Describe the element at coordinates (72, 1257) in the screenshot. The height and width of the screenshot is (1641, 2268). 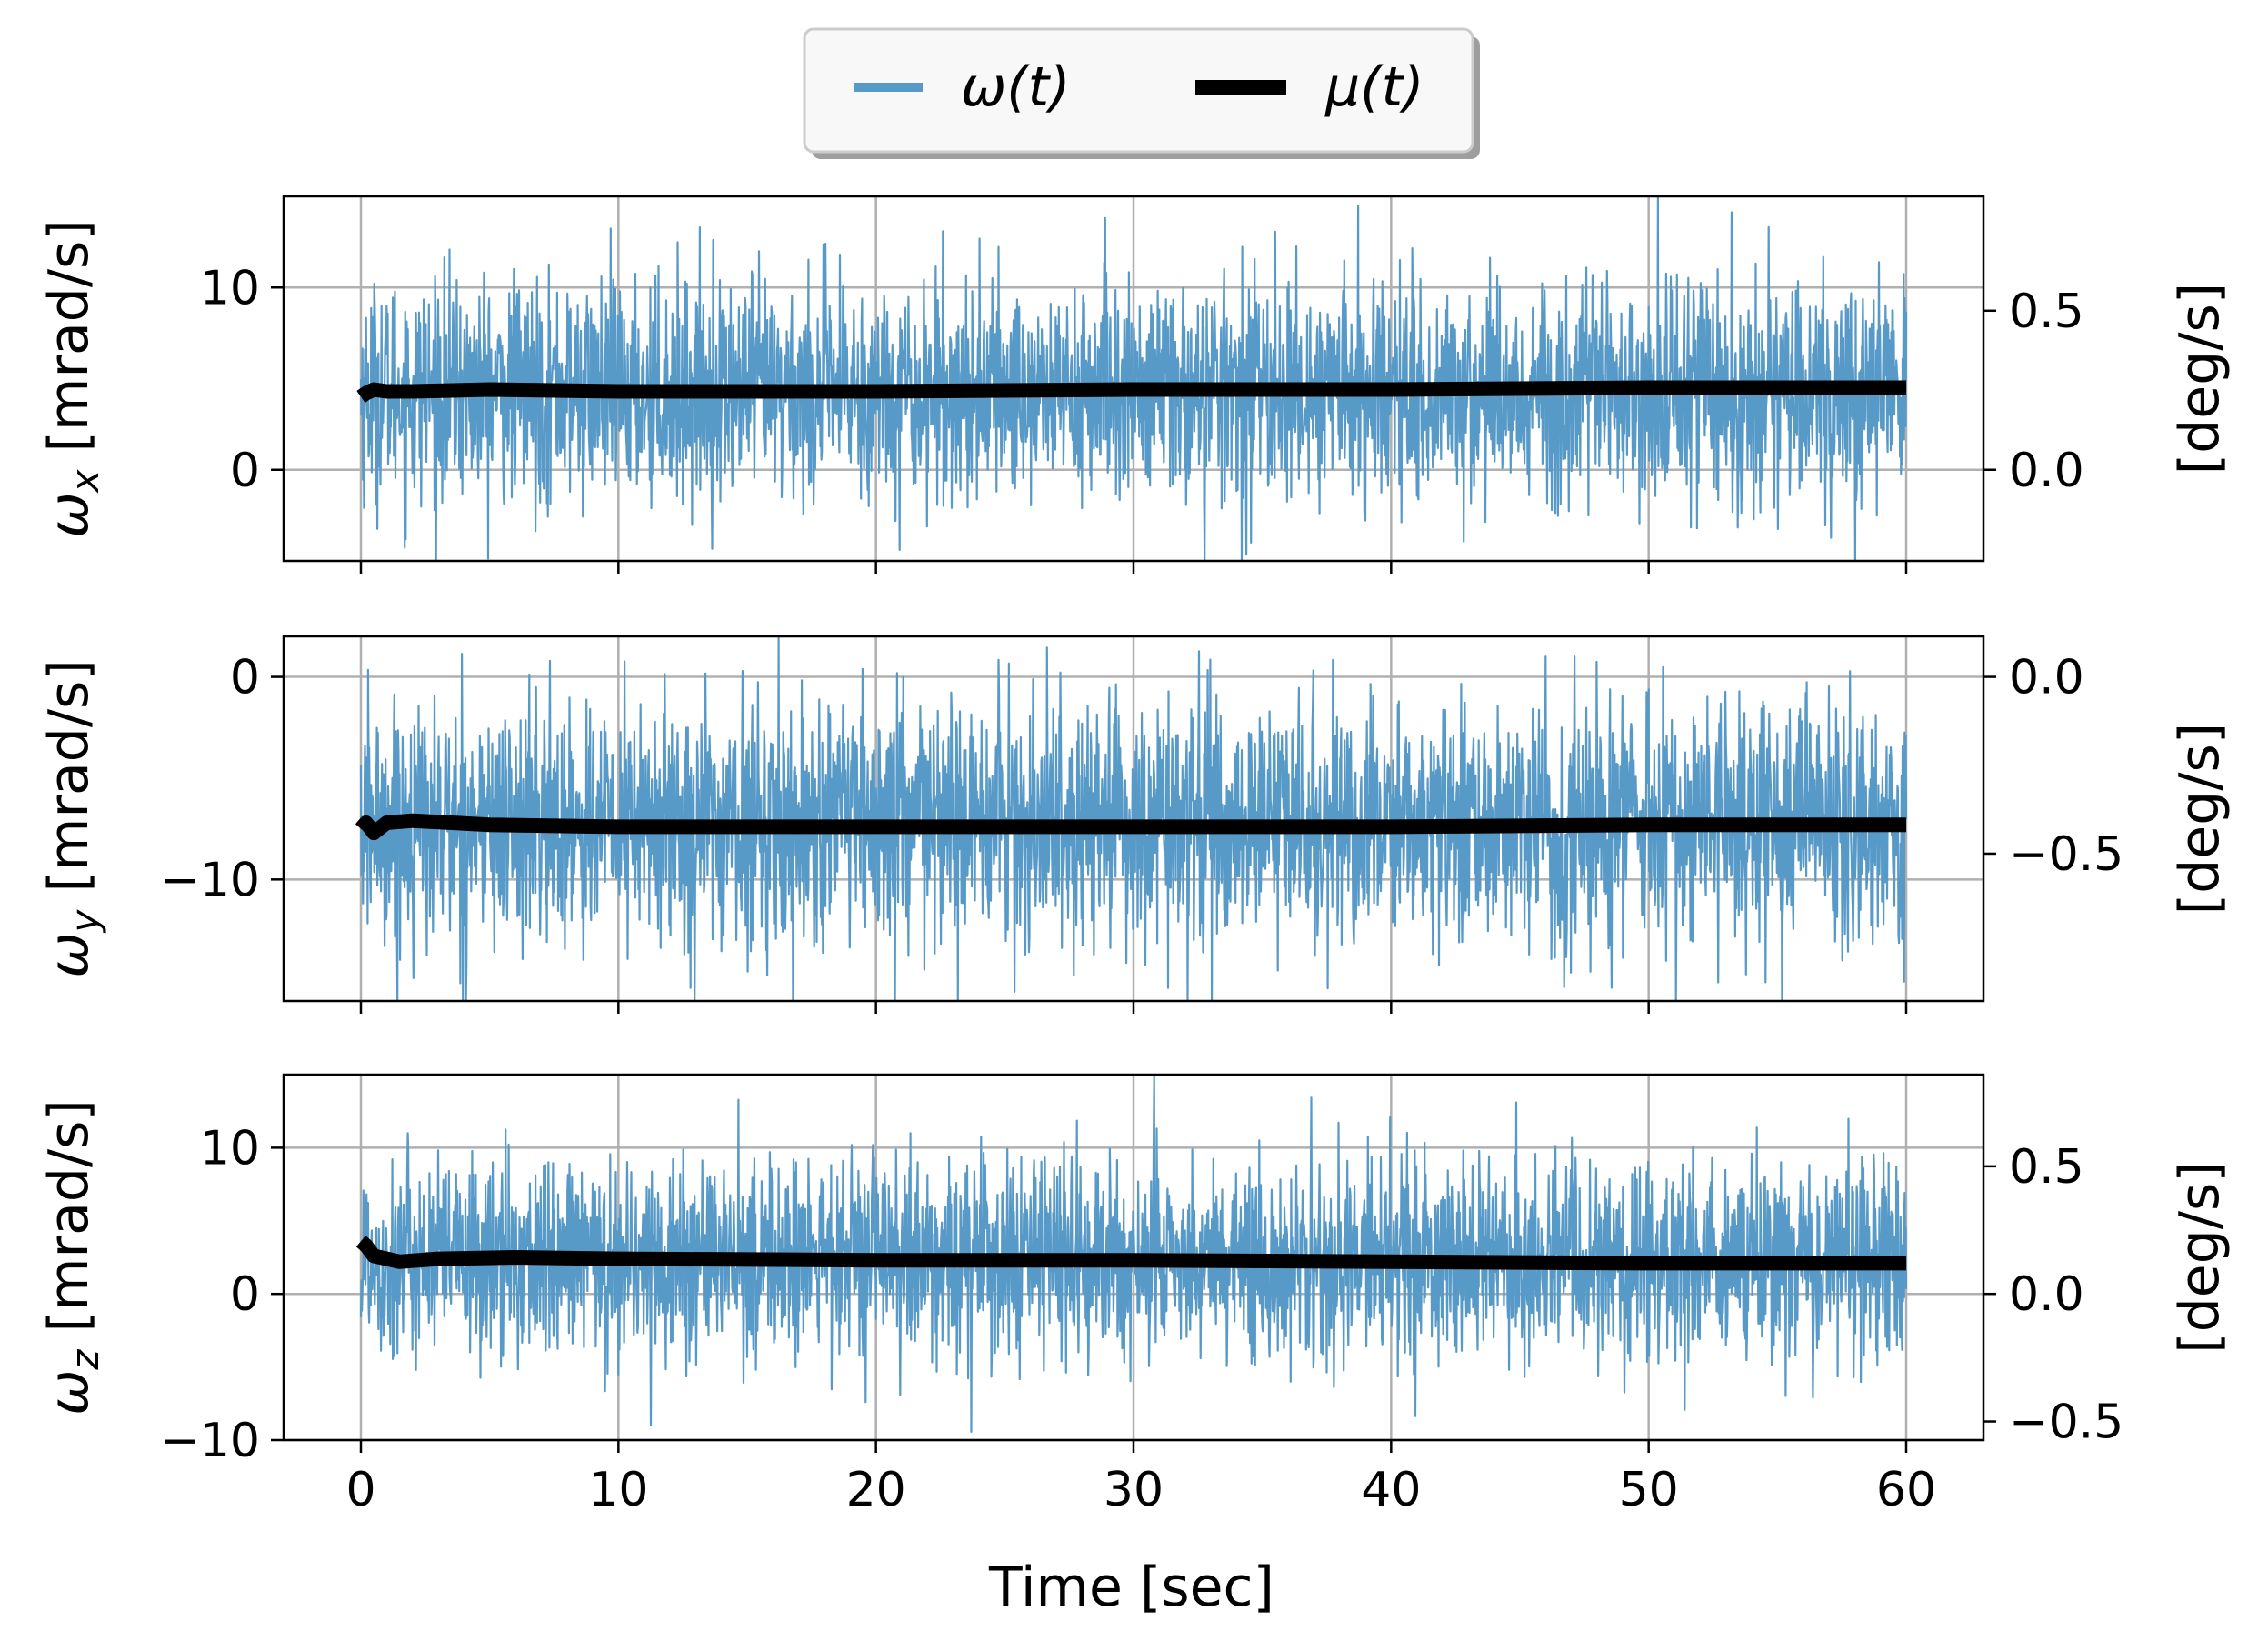
I see `y-axis-label: ωz [mrad/s]` at that location.